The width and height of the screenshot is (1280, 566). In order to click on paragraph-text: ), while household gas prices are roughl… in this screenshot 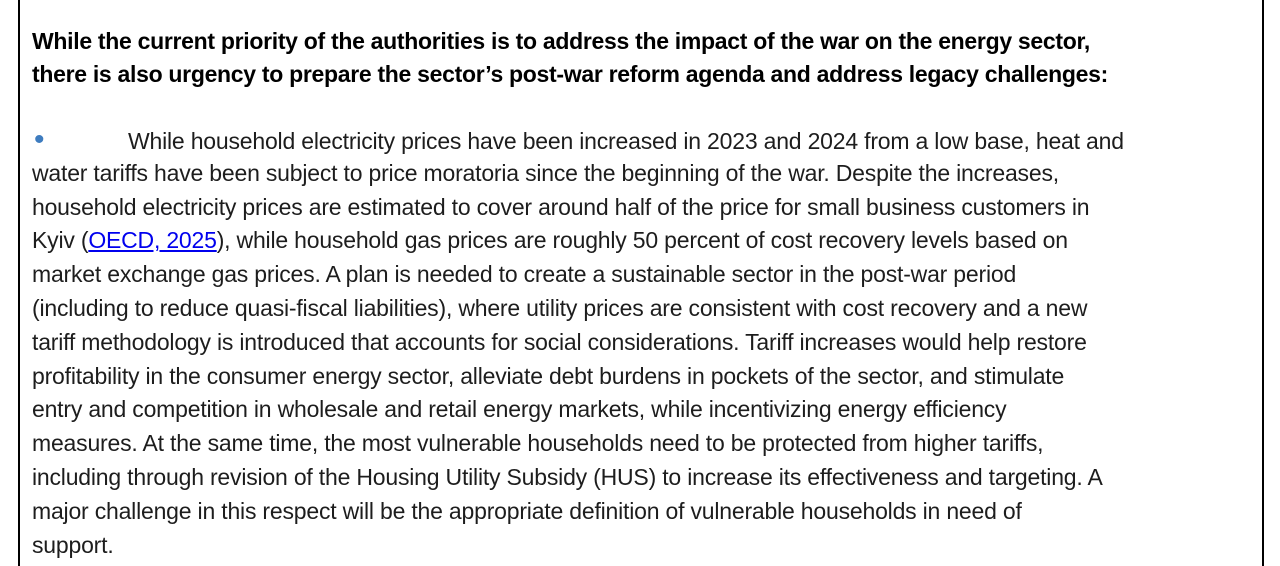, I will do `click(642, 240)`.